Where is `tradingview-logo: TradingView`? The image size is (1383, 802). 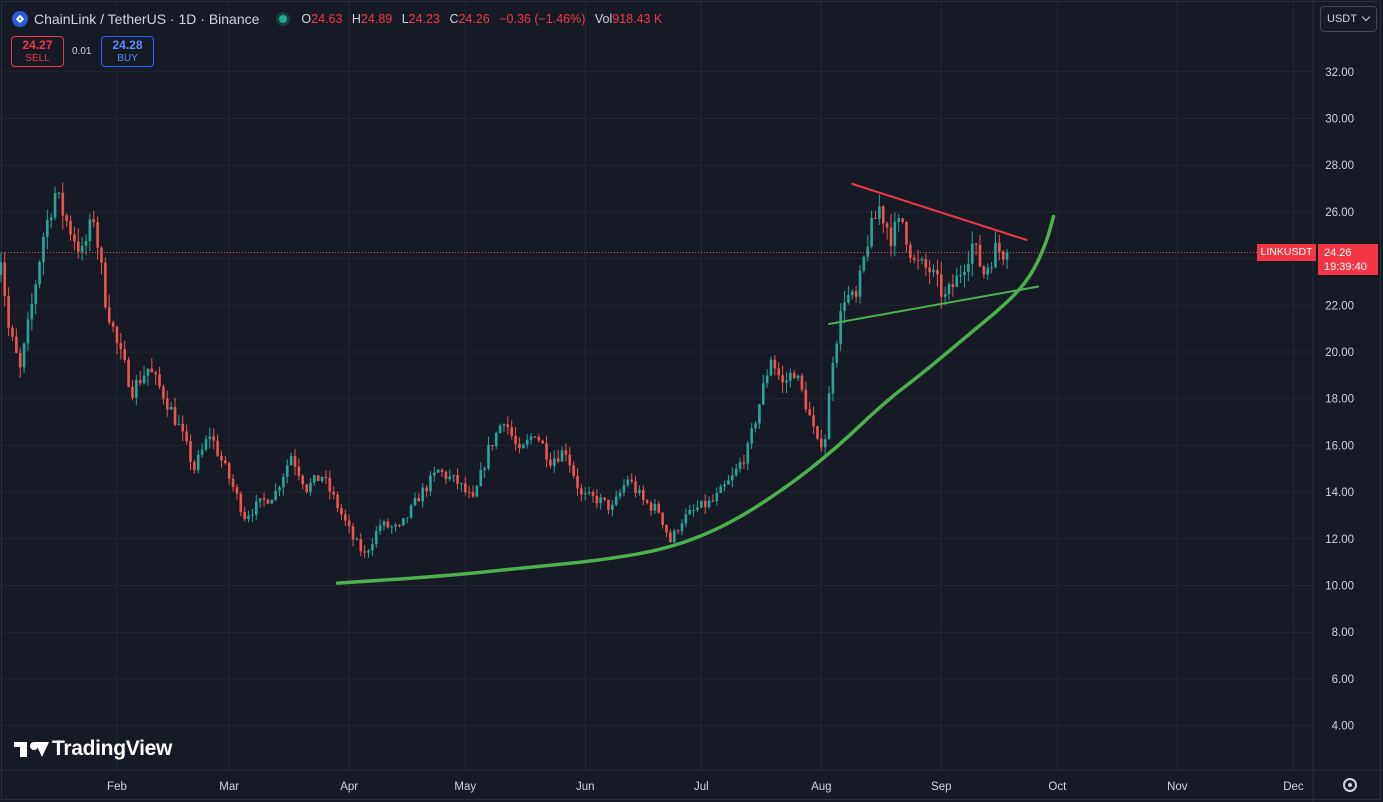 tradingview-logo: TradingView is located at coordinates (93, 749).